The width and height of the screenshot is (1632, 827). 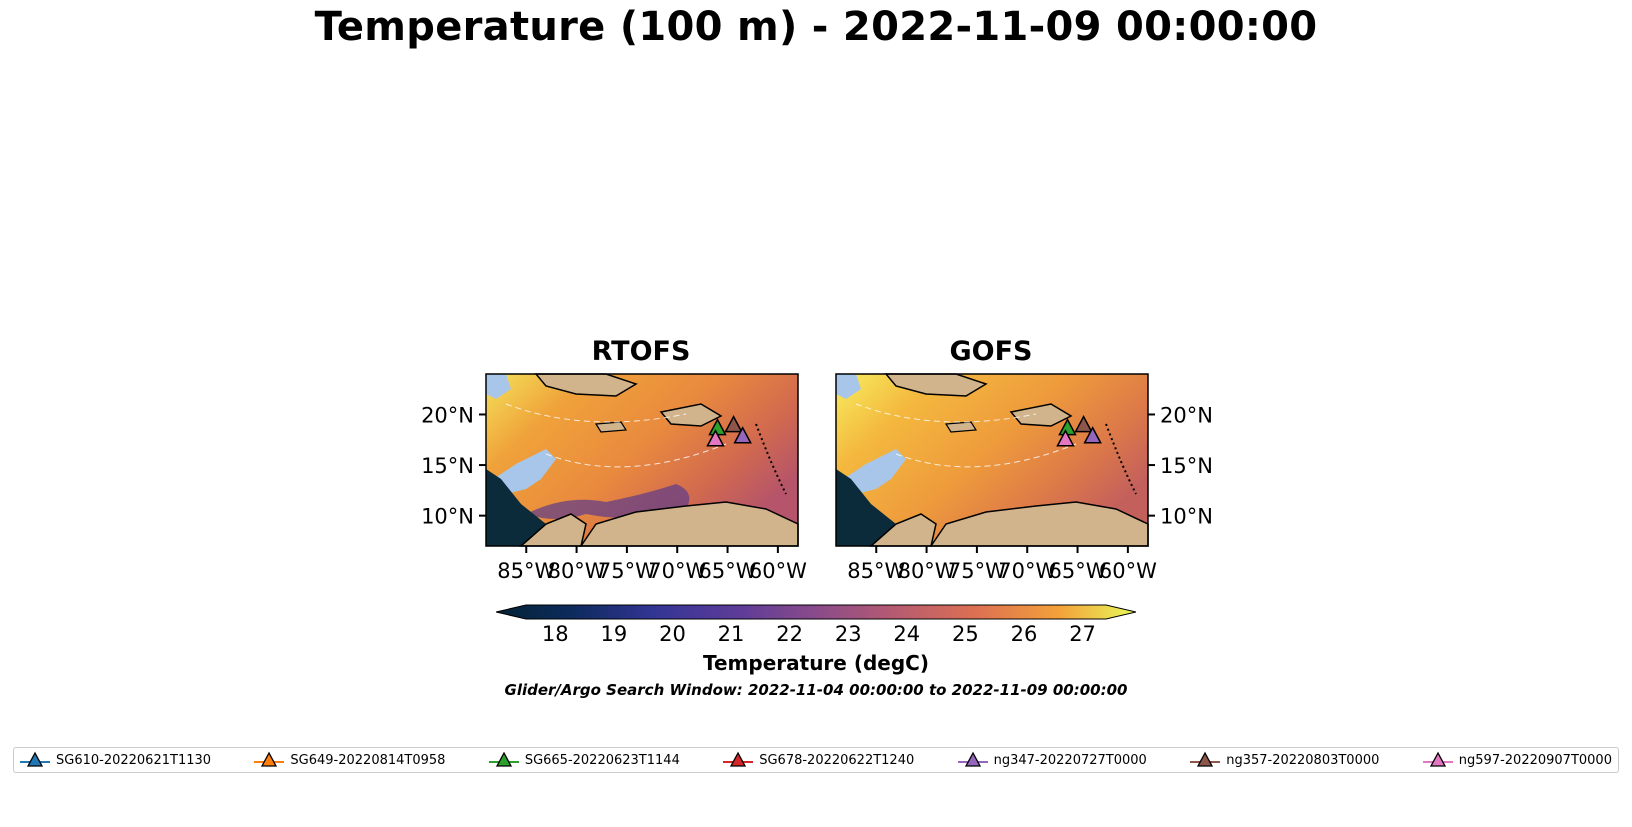 I want to click on map-panel-gofs, so click(x=992, y=460).